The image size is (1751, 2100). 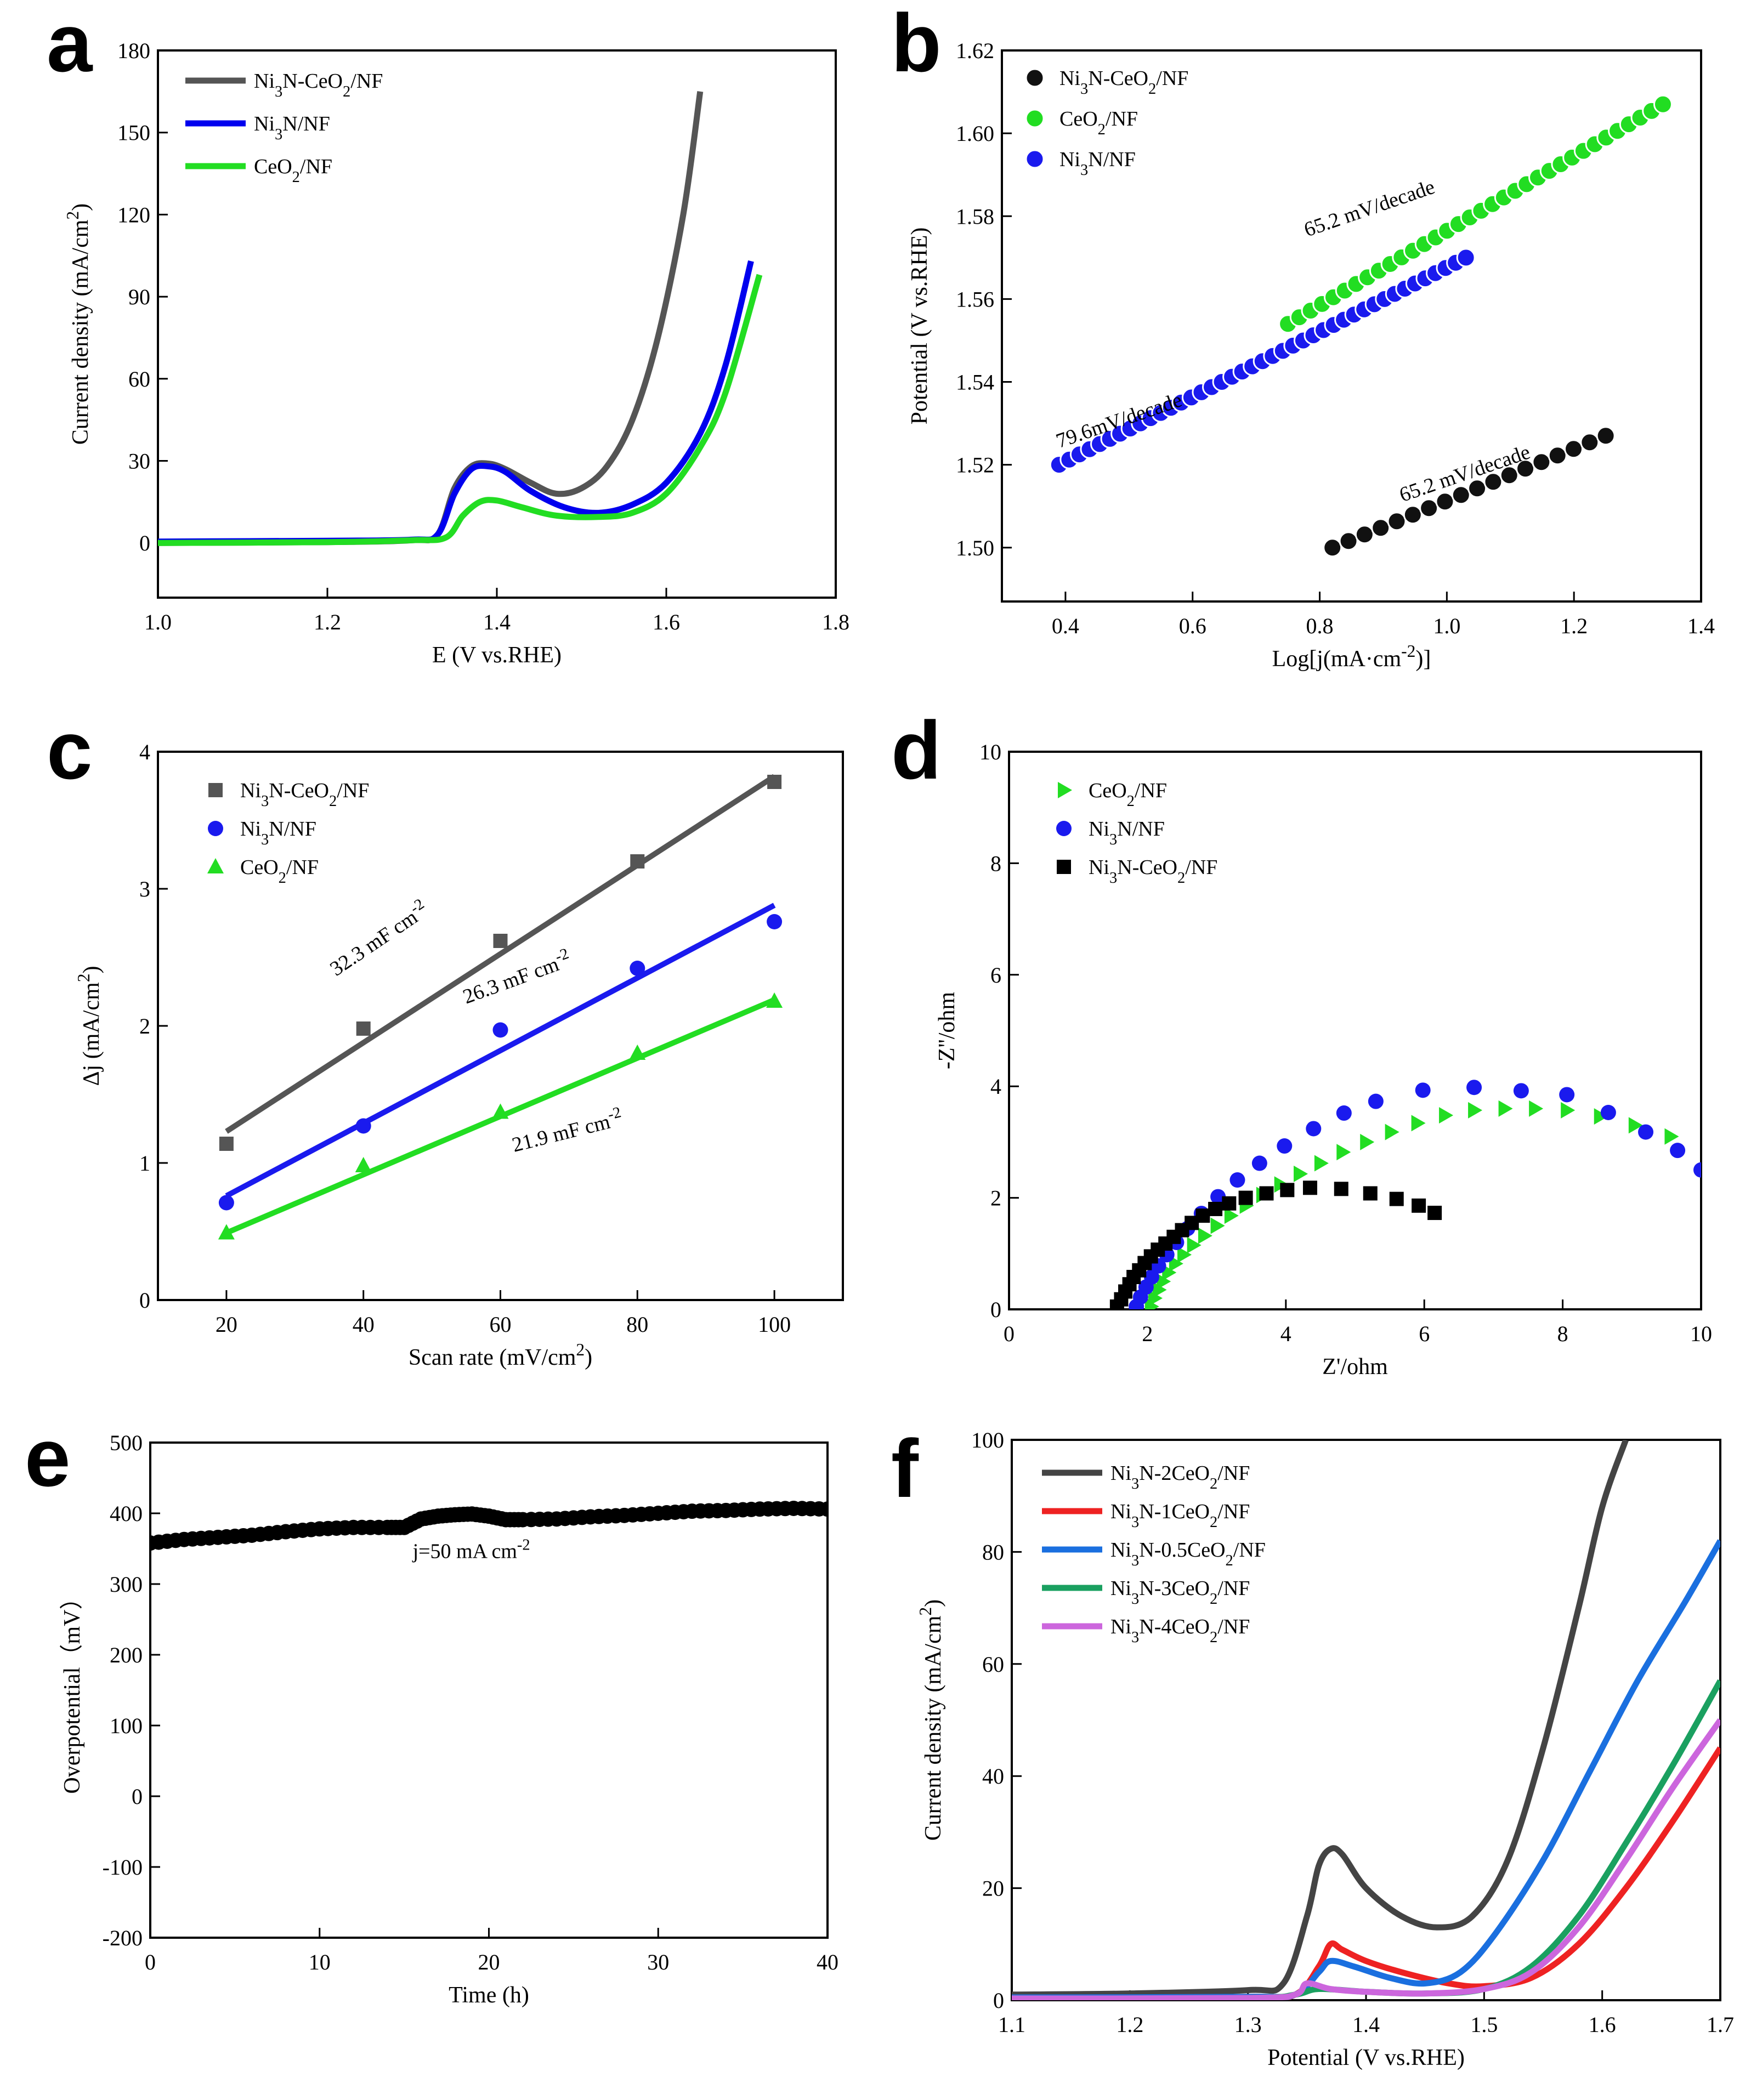 I want to click on x-axis-label: E (V vs.RHE), so click(x=497, y=655).